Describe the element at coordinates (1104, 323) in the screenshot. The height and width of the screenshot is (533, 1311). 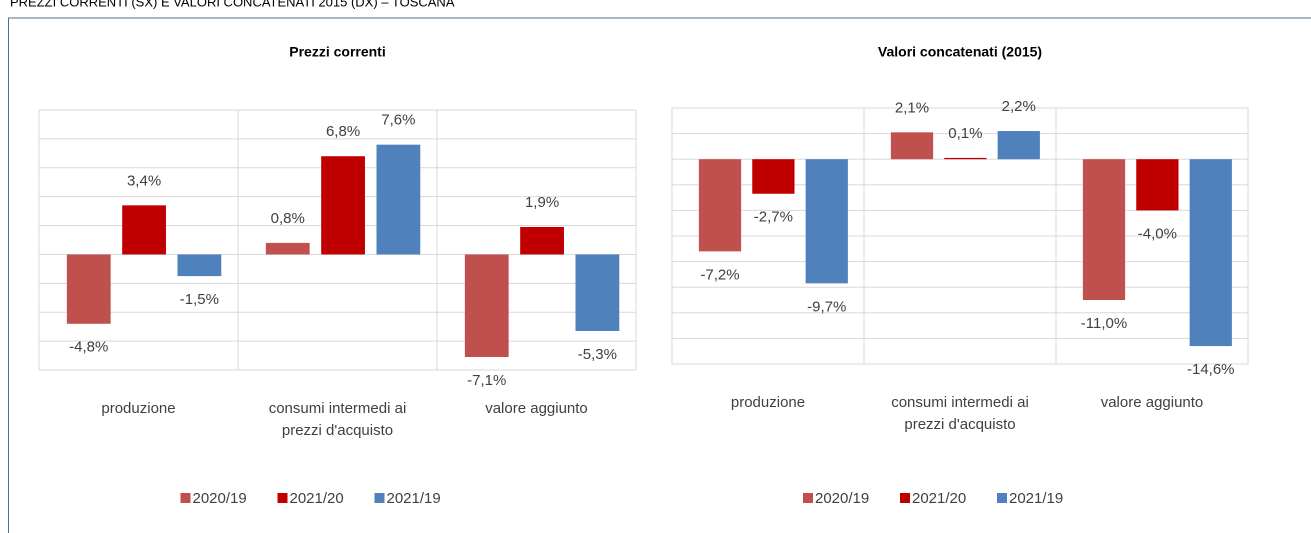
I see `value-label: -11,0%` at that location.